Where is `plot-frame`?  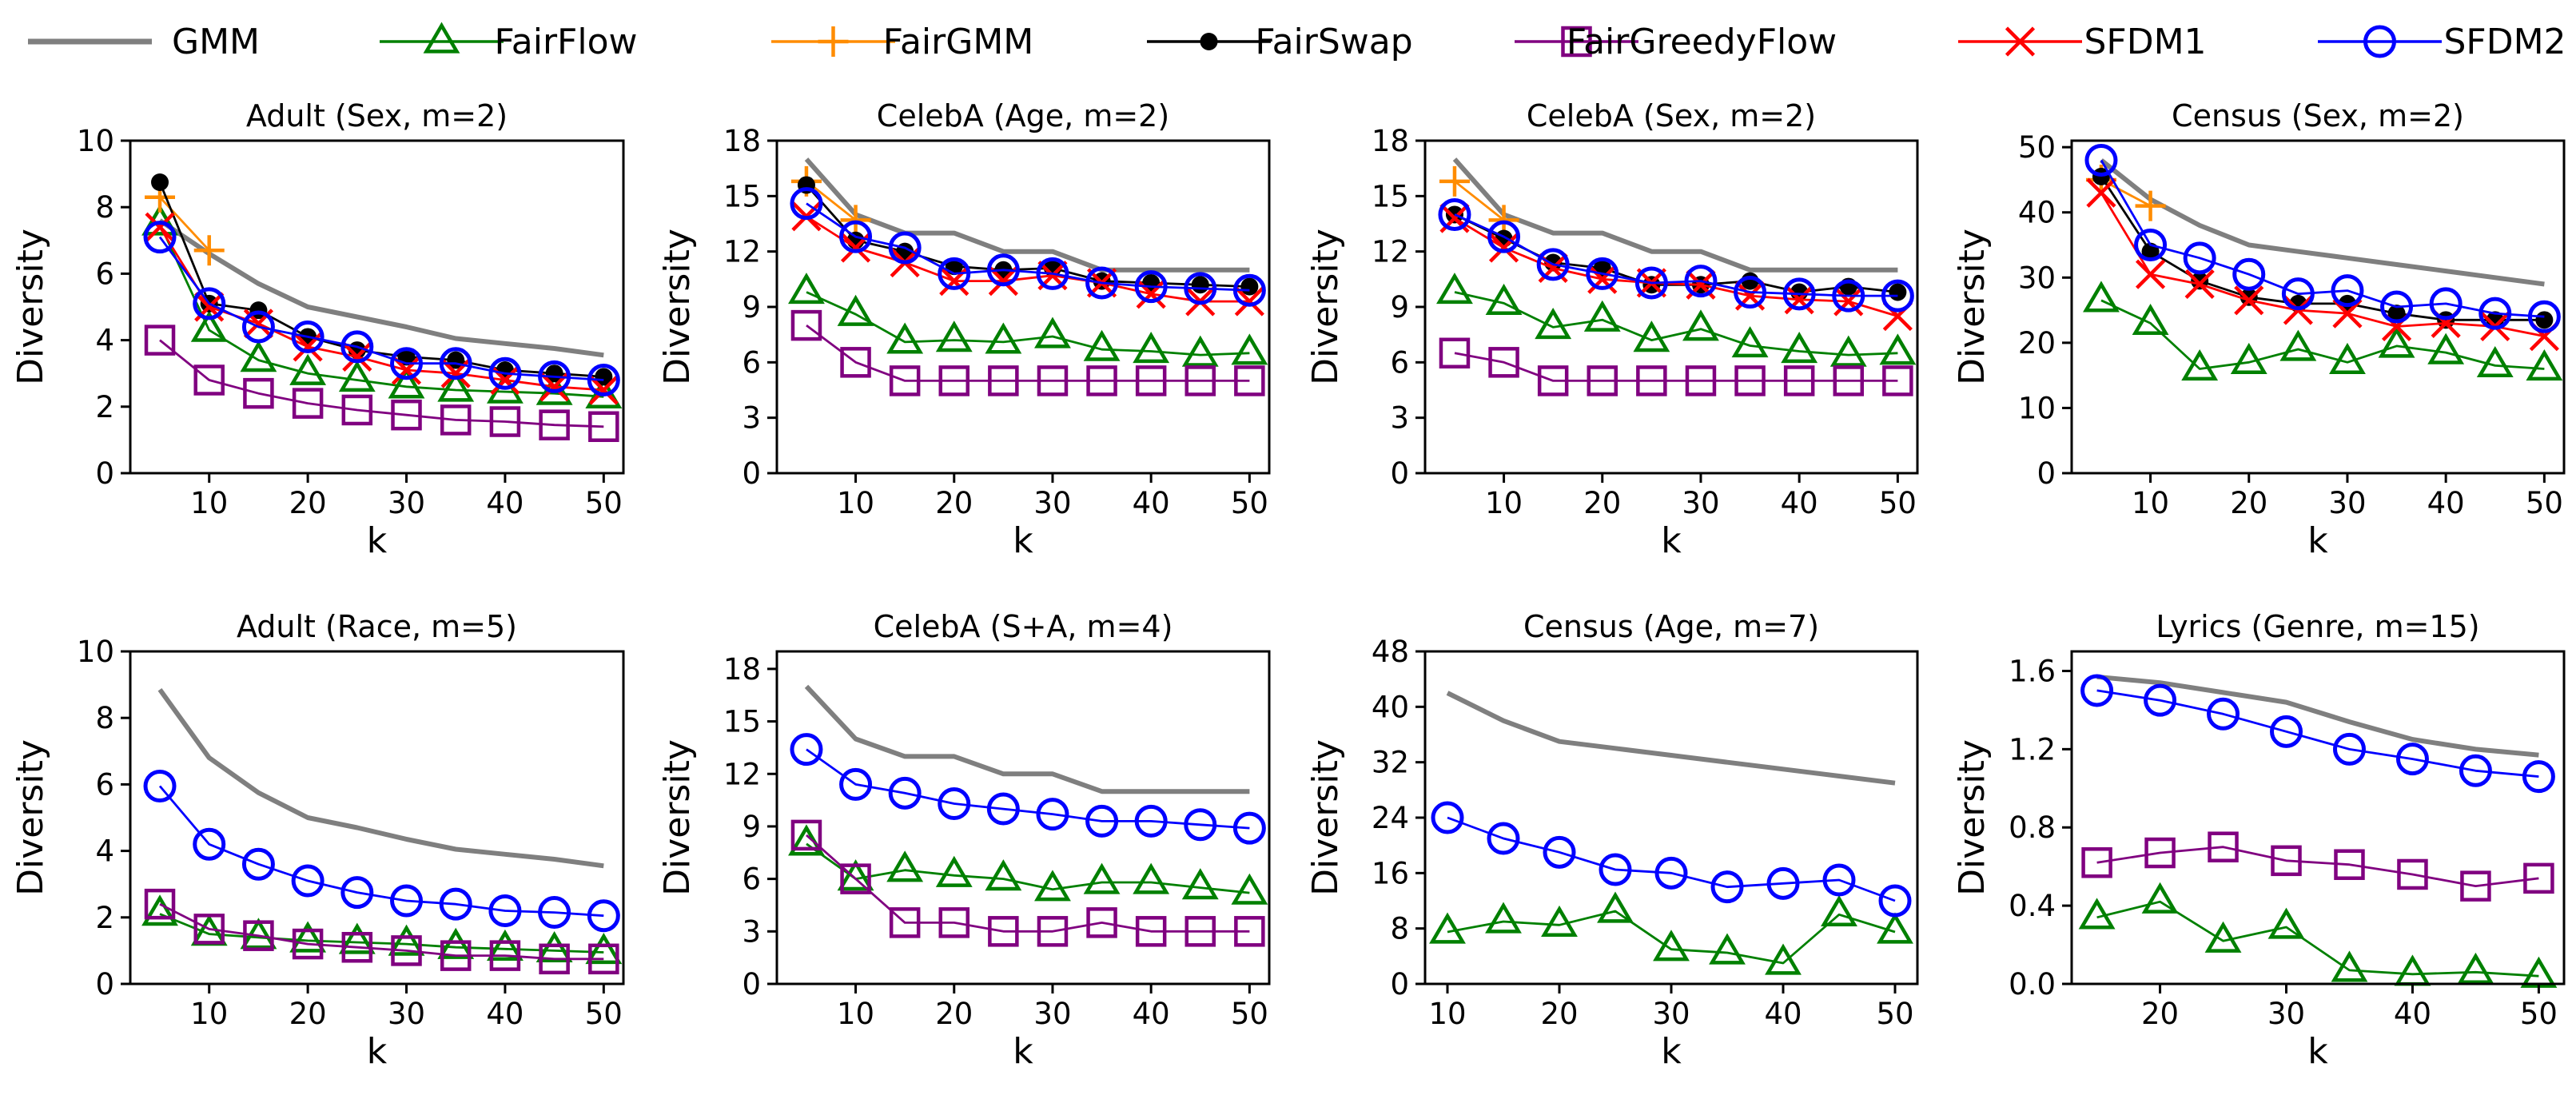
plot-frame is located at coordinates (377, 818).